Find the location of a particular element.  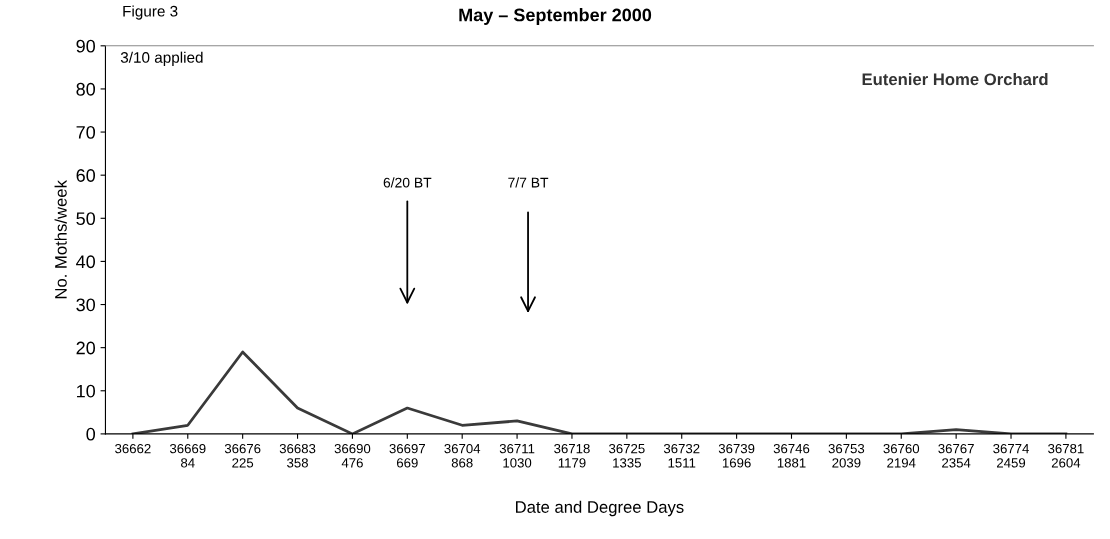

y-tick-label: 0 is located at coordinates (91, 434).